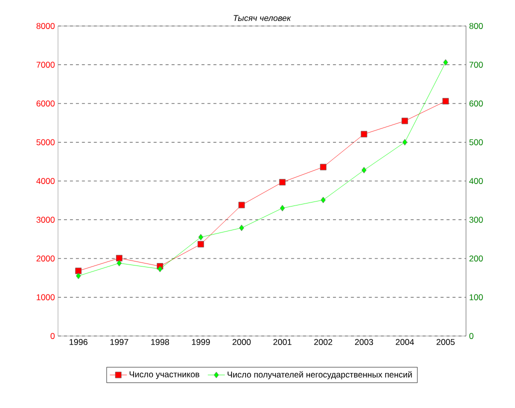 The width and height of the screenshot is (515, 408). I want to click on x-tick-label: 2004, so click(405, 342).